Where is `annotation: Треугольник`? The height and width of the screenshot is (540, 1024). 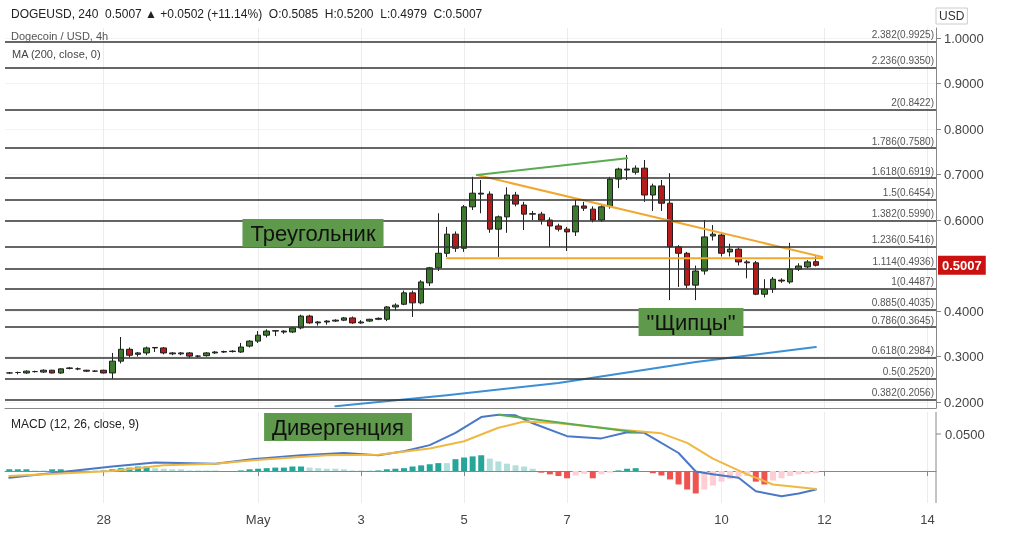 annotation: Треугольник is located at coordinates (313, 233).